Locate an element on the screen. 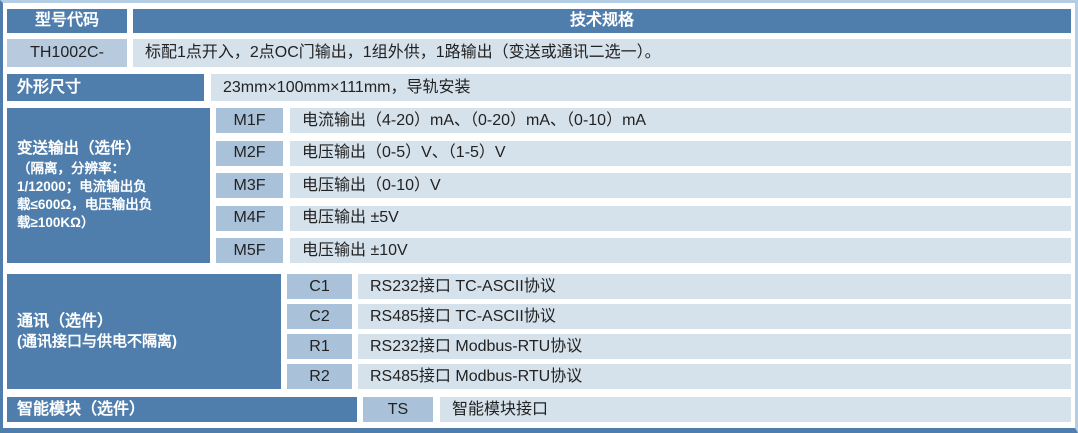 Image resolution: width=1078 pixels, height=433 pixels. transmit-note-line: （隔离，分辨率： is located at coordinates (71, 169).